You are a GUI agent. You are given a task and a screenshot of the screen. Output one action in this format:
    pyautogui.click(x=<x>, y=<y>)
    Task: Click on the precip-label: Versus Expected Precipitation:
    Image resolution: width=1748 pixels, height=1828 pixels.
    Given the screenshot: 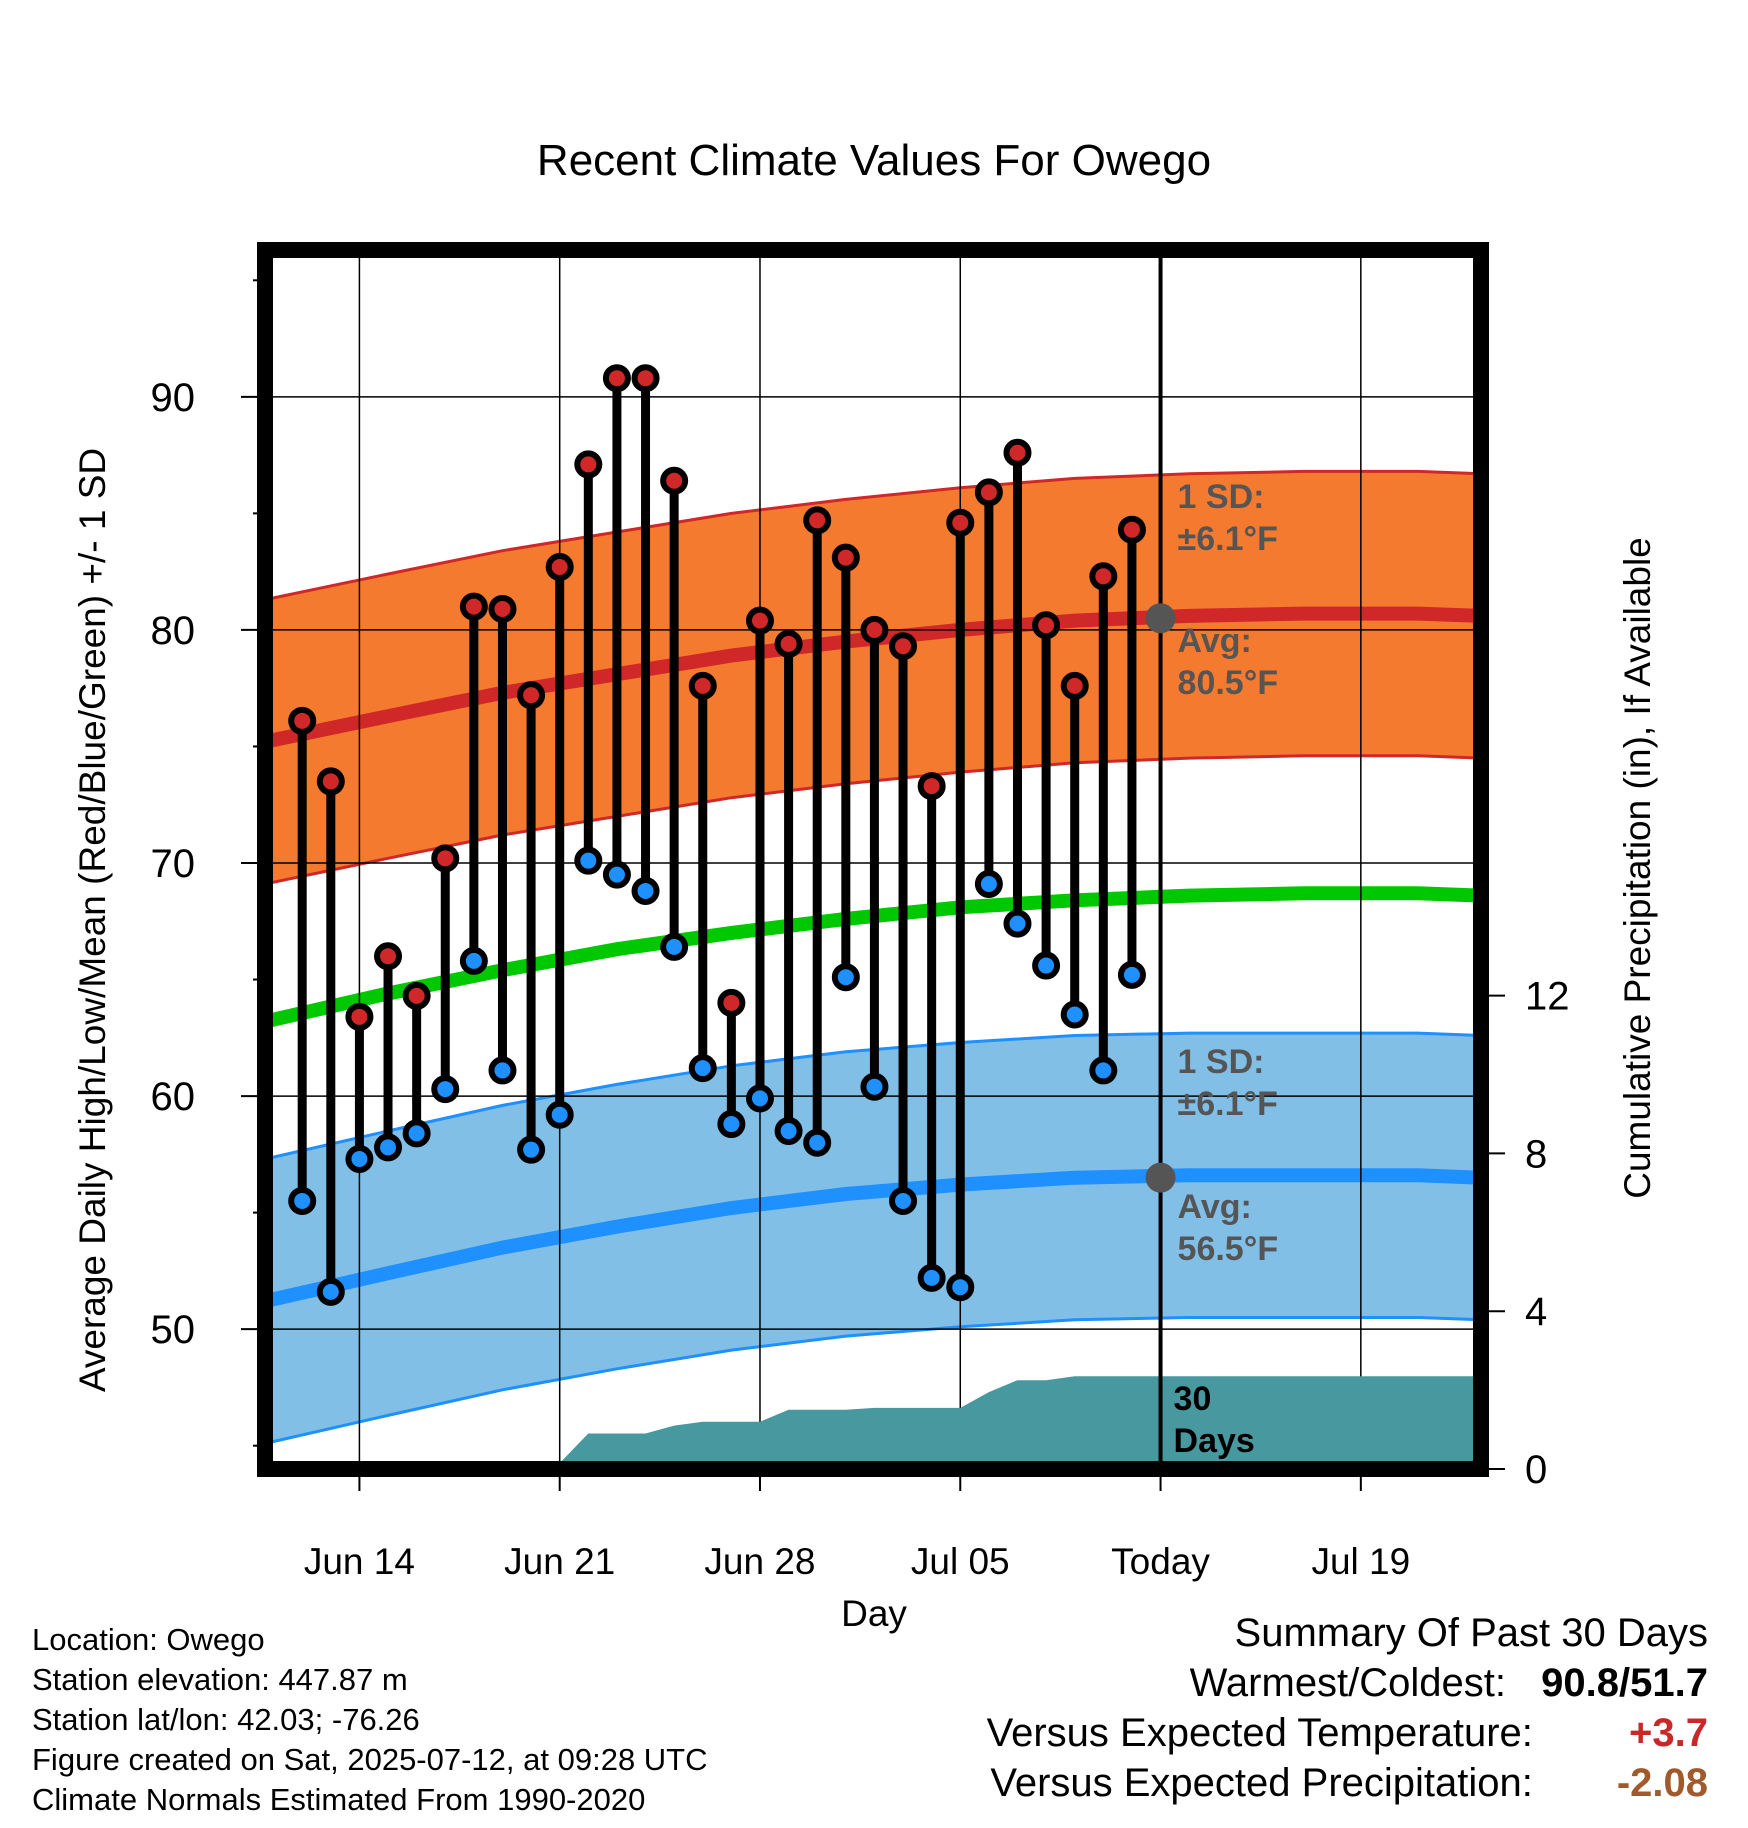 What is the action you would take?
    pyautogui.click(x=1261, y=1783)
    